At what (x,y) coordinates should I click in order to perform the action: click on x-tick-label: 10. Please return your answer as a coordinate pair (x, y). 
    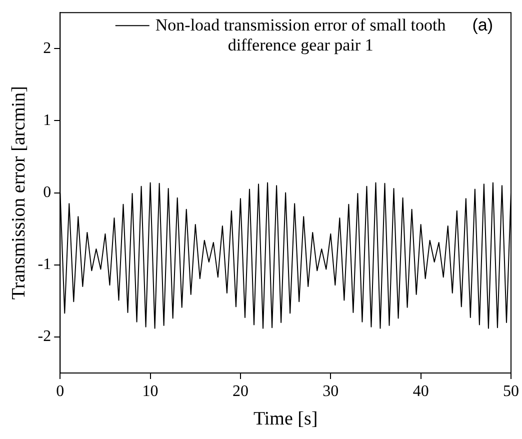
    Looking at the image, I should click on (150, 391).